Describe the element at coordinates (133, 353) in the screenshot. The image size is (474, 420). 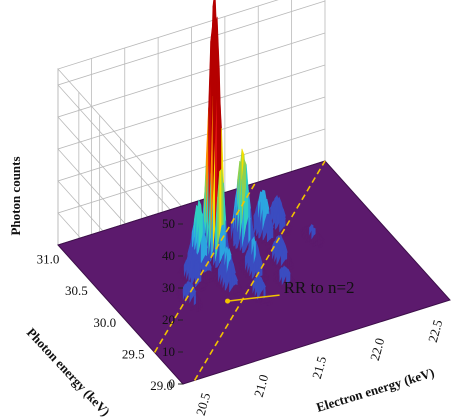
I see `y-tick-label: 29.5` at that location.